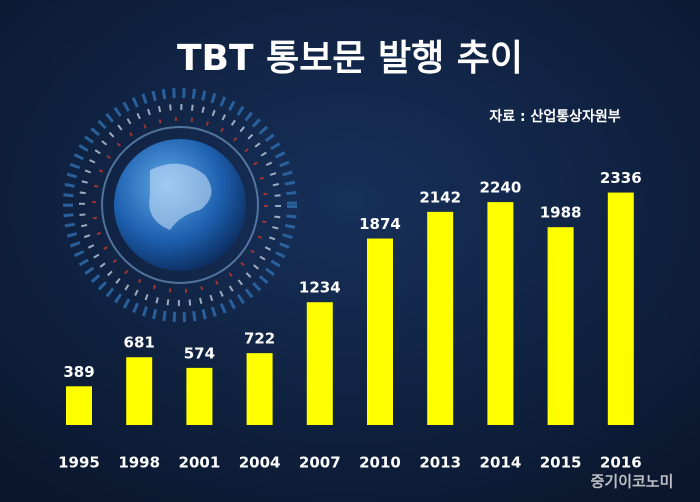 The height and width of the screenshot is (502, 700). What do you see at coordinates (621, 178) in the screenshot?
I see `value-label: 2336` at bounding box center [621, 178].